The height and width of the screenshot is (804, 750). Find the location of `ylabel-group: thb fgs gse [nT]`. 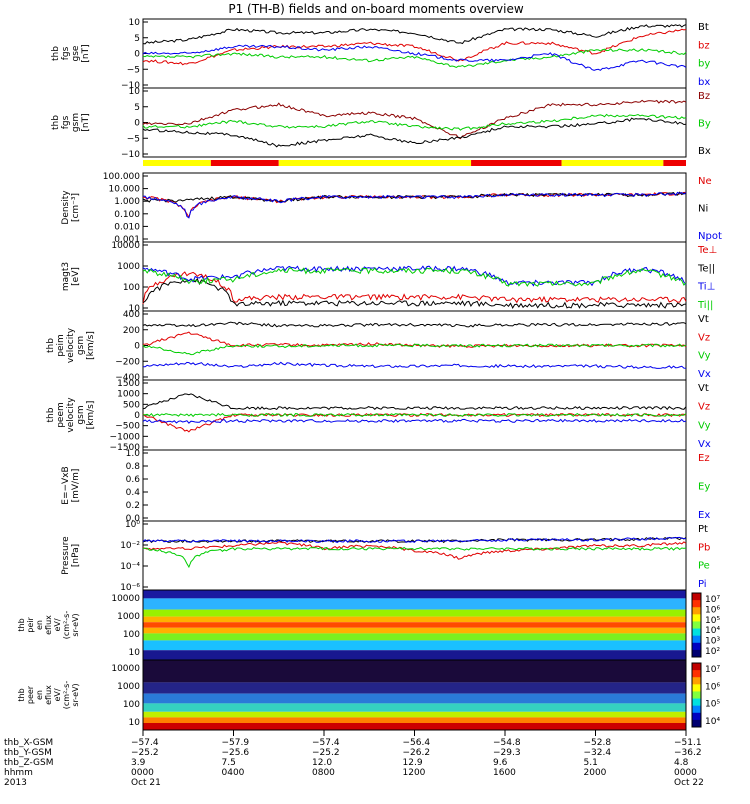

ylabel-group: thb fgs gse [nT] is located at coordinates (71, 53).